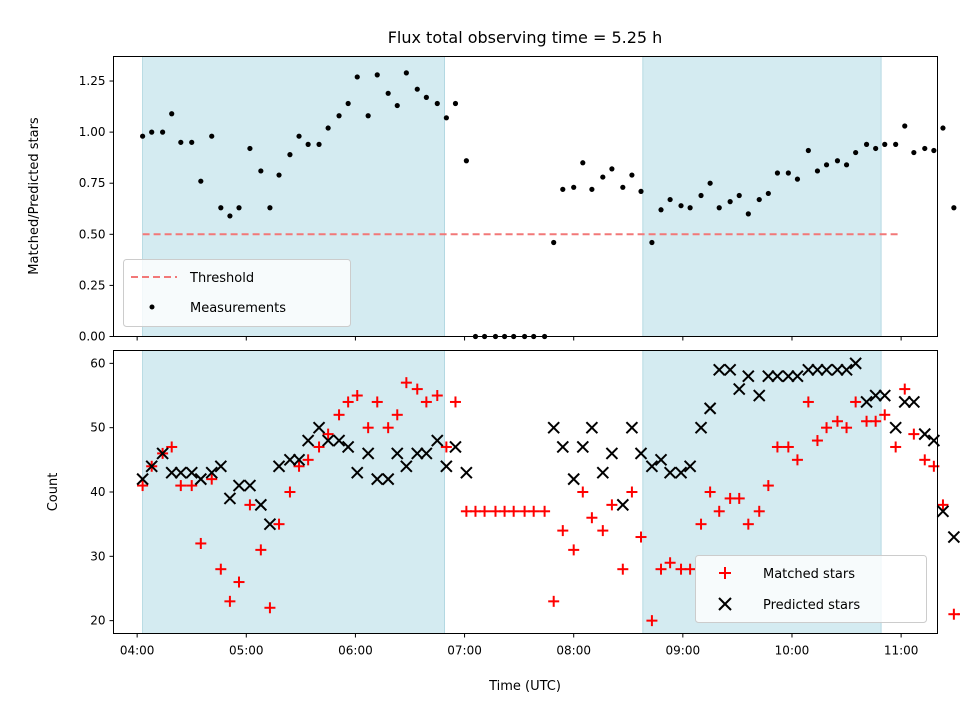 Image resolution: width=960 pixels, height=724 pixels. Describe the element at coordinates (809, 574) in the screenshot. I see `legend-matched-label: Matched stars` at that location.